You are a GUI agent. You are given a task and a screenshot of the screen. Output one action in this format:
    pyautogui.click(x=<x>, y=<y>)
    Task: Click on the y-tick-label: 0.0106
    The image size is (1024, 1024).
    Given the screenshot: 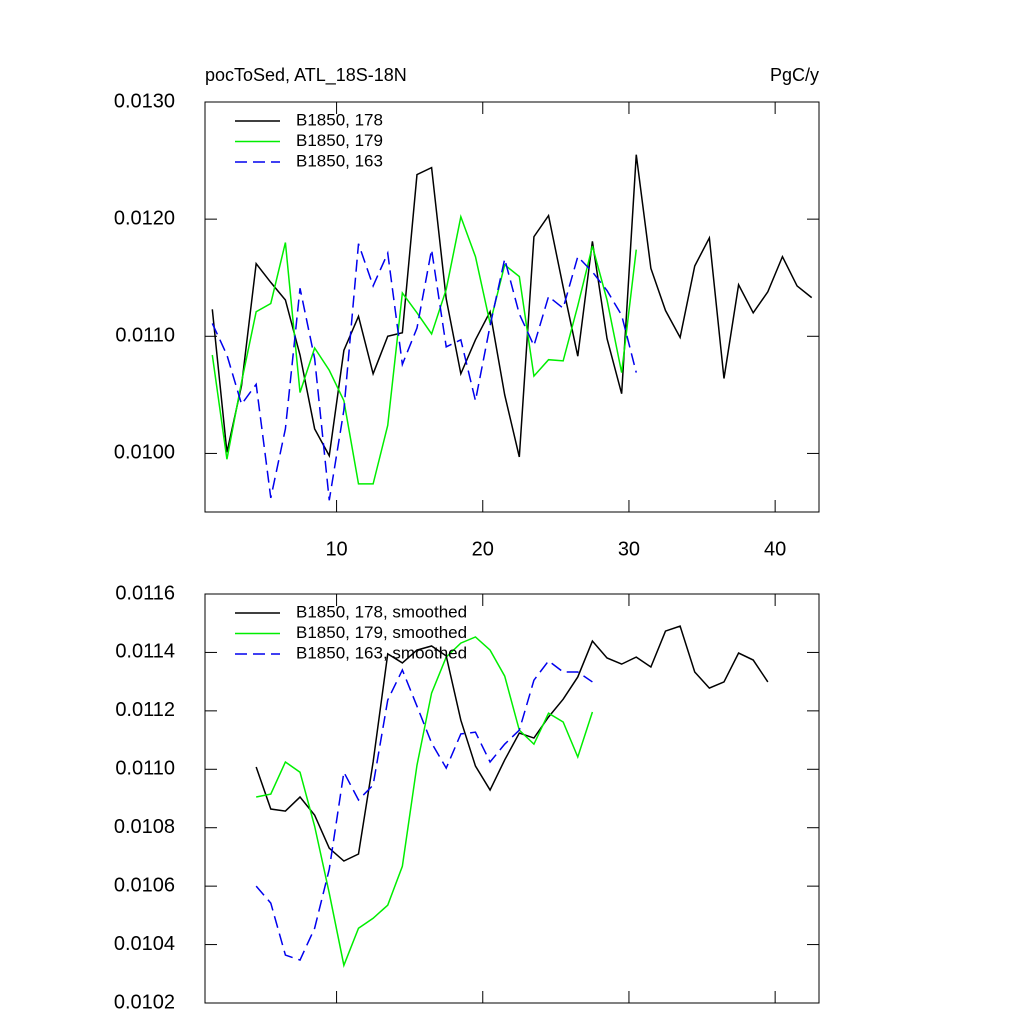 What is the action you would take?
    pyautogui.click(x=144, y=885)
    